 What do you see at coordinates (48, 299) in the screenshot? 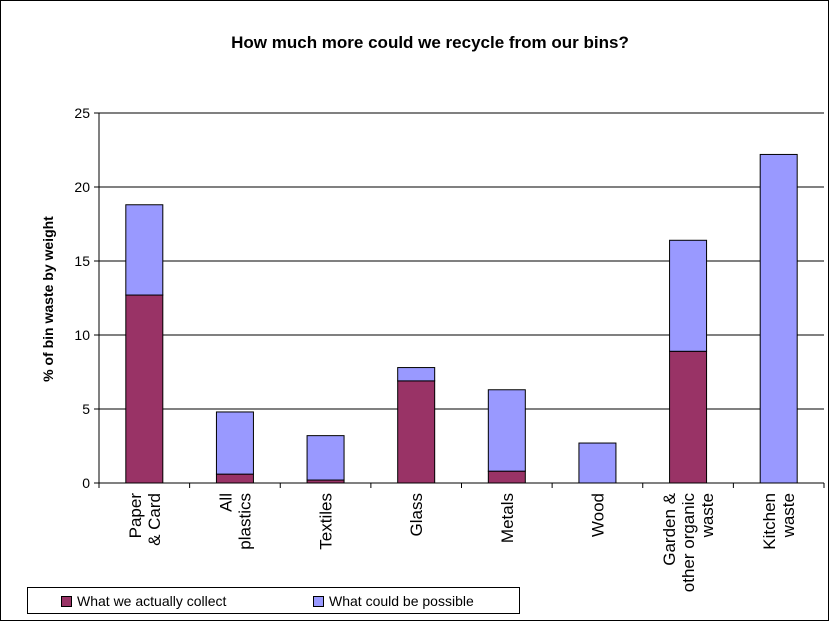
I see `y-axis-label: % of bin waste by weight` at bounding box center [48, 299].